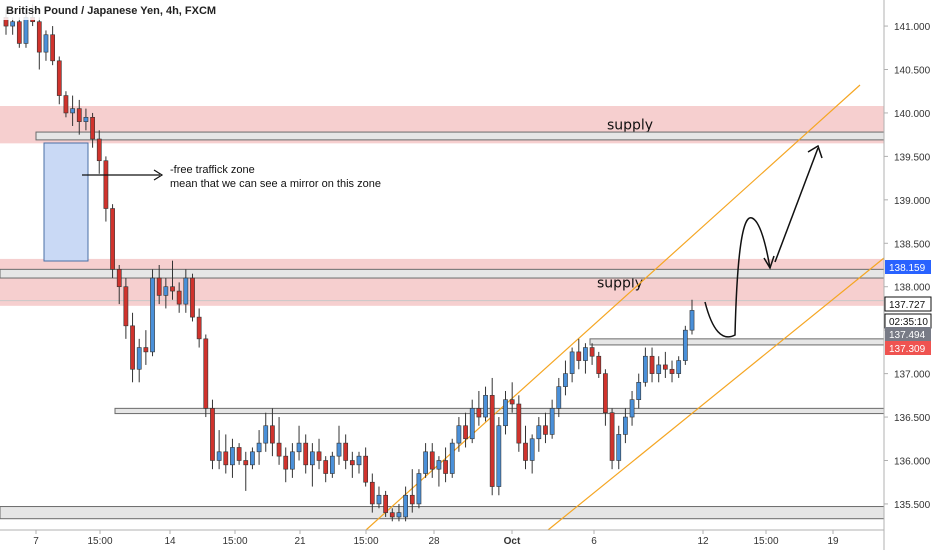 Image resolution: width=932 pixels, height=550 pixels. I want to click on x-tick-label: 19, so click(833, 541).